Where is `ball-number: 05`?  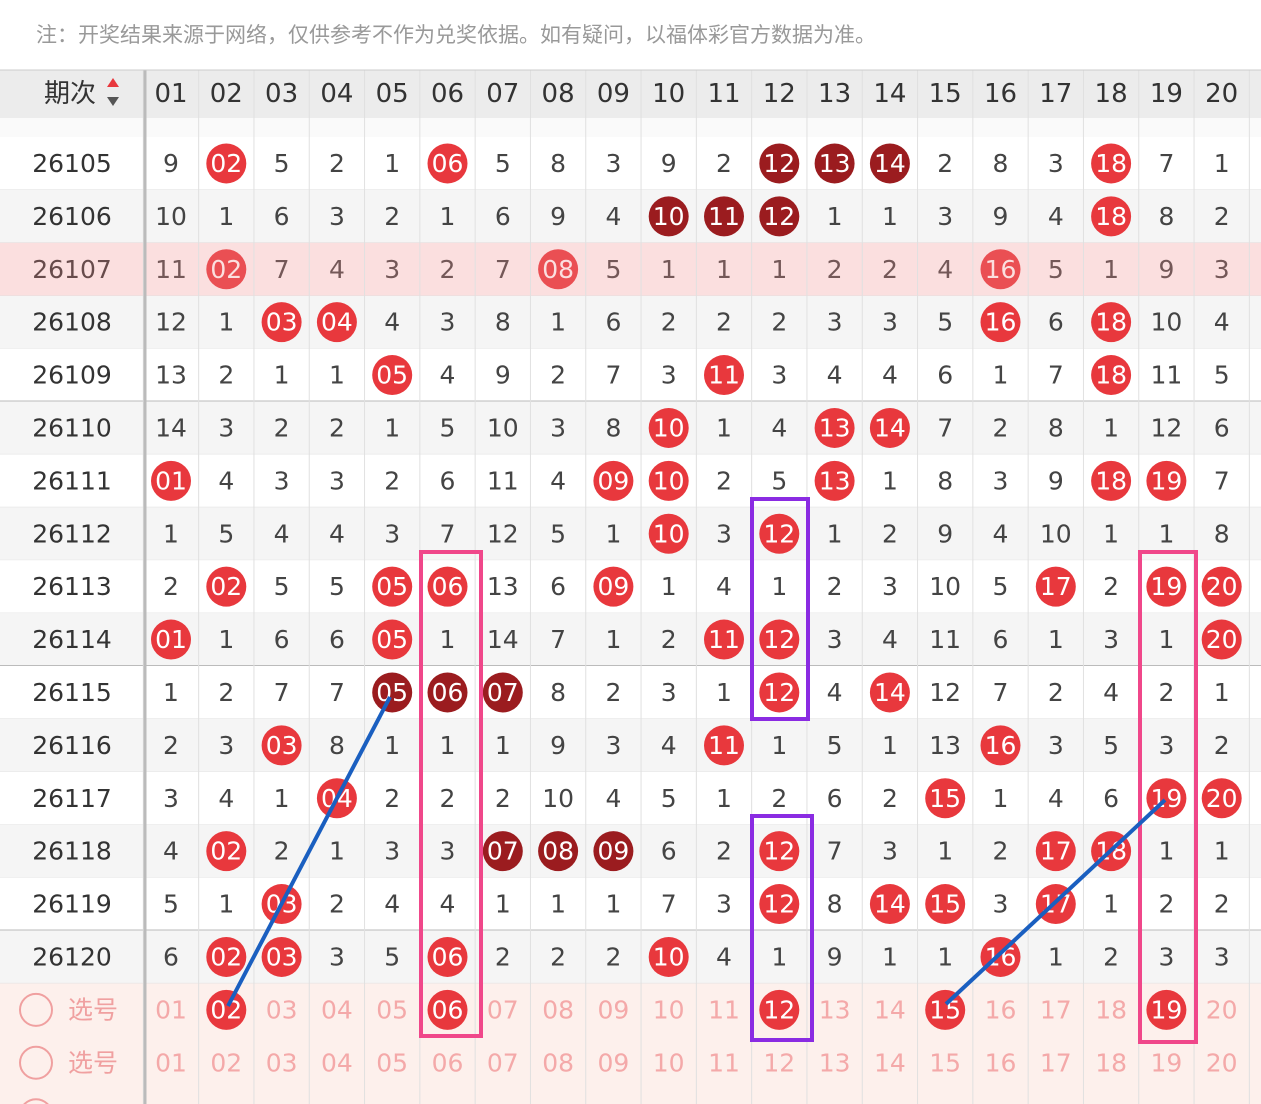 ball-number: 05 is located at coordinates (392, 375).